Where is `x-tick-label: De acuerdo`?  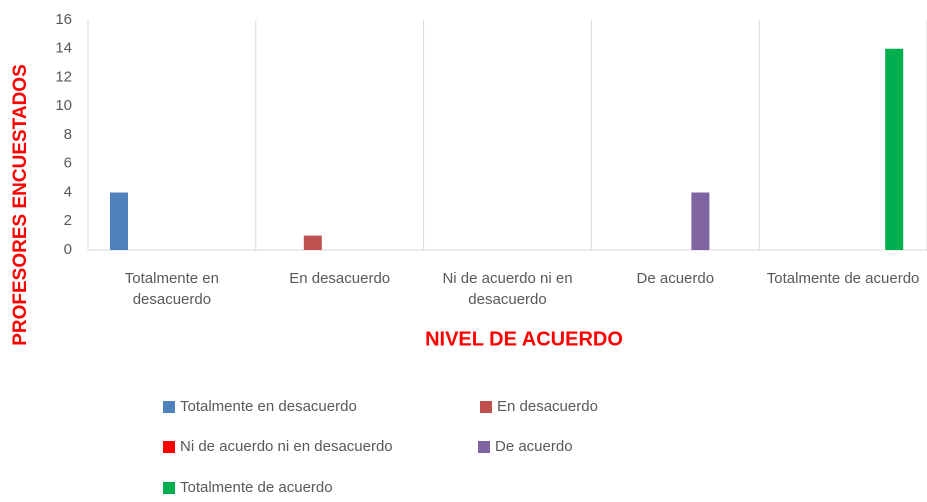
x-tick-label: De acuerdo is located at coordinates (675, 278).